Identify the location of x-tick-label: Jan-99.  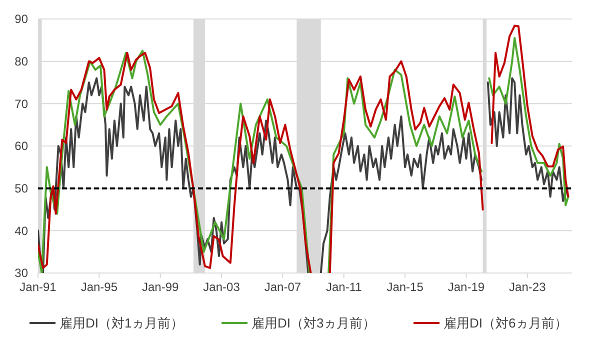
(161, 287).